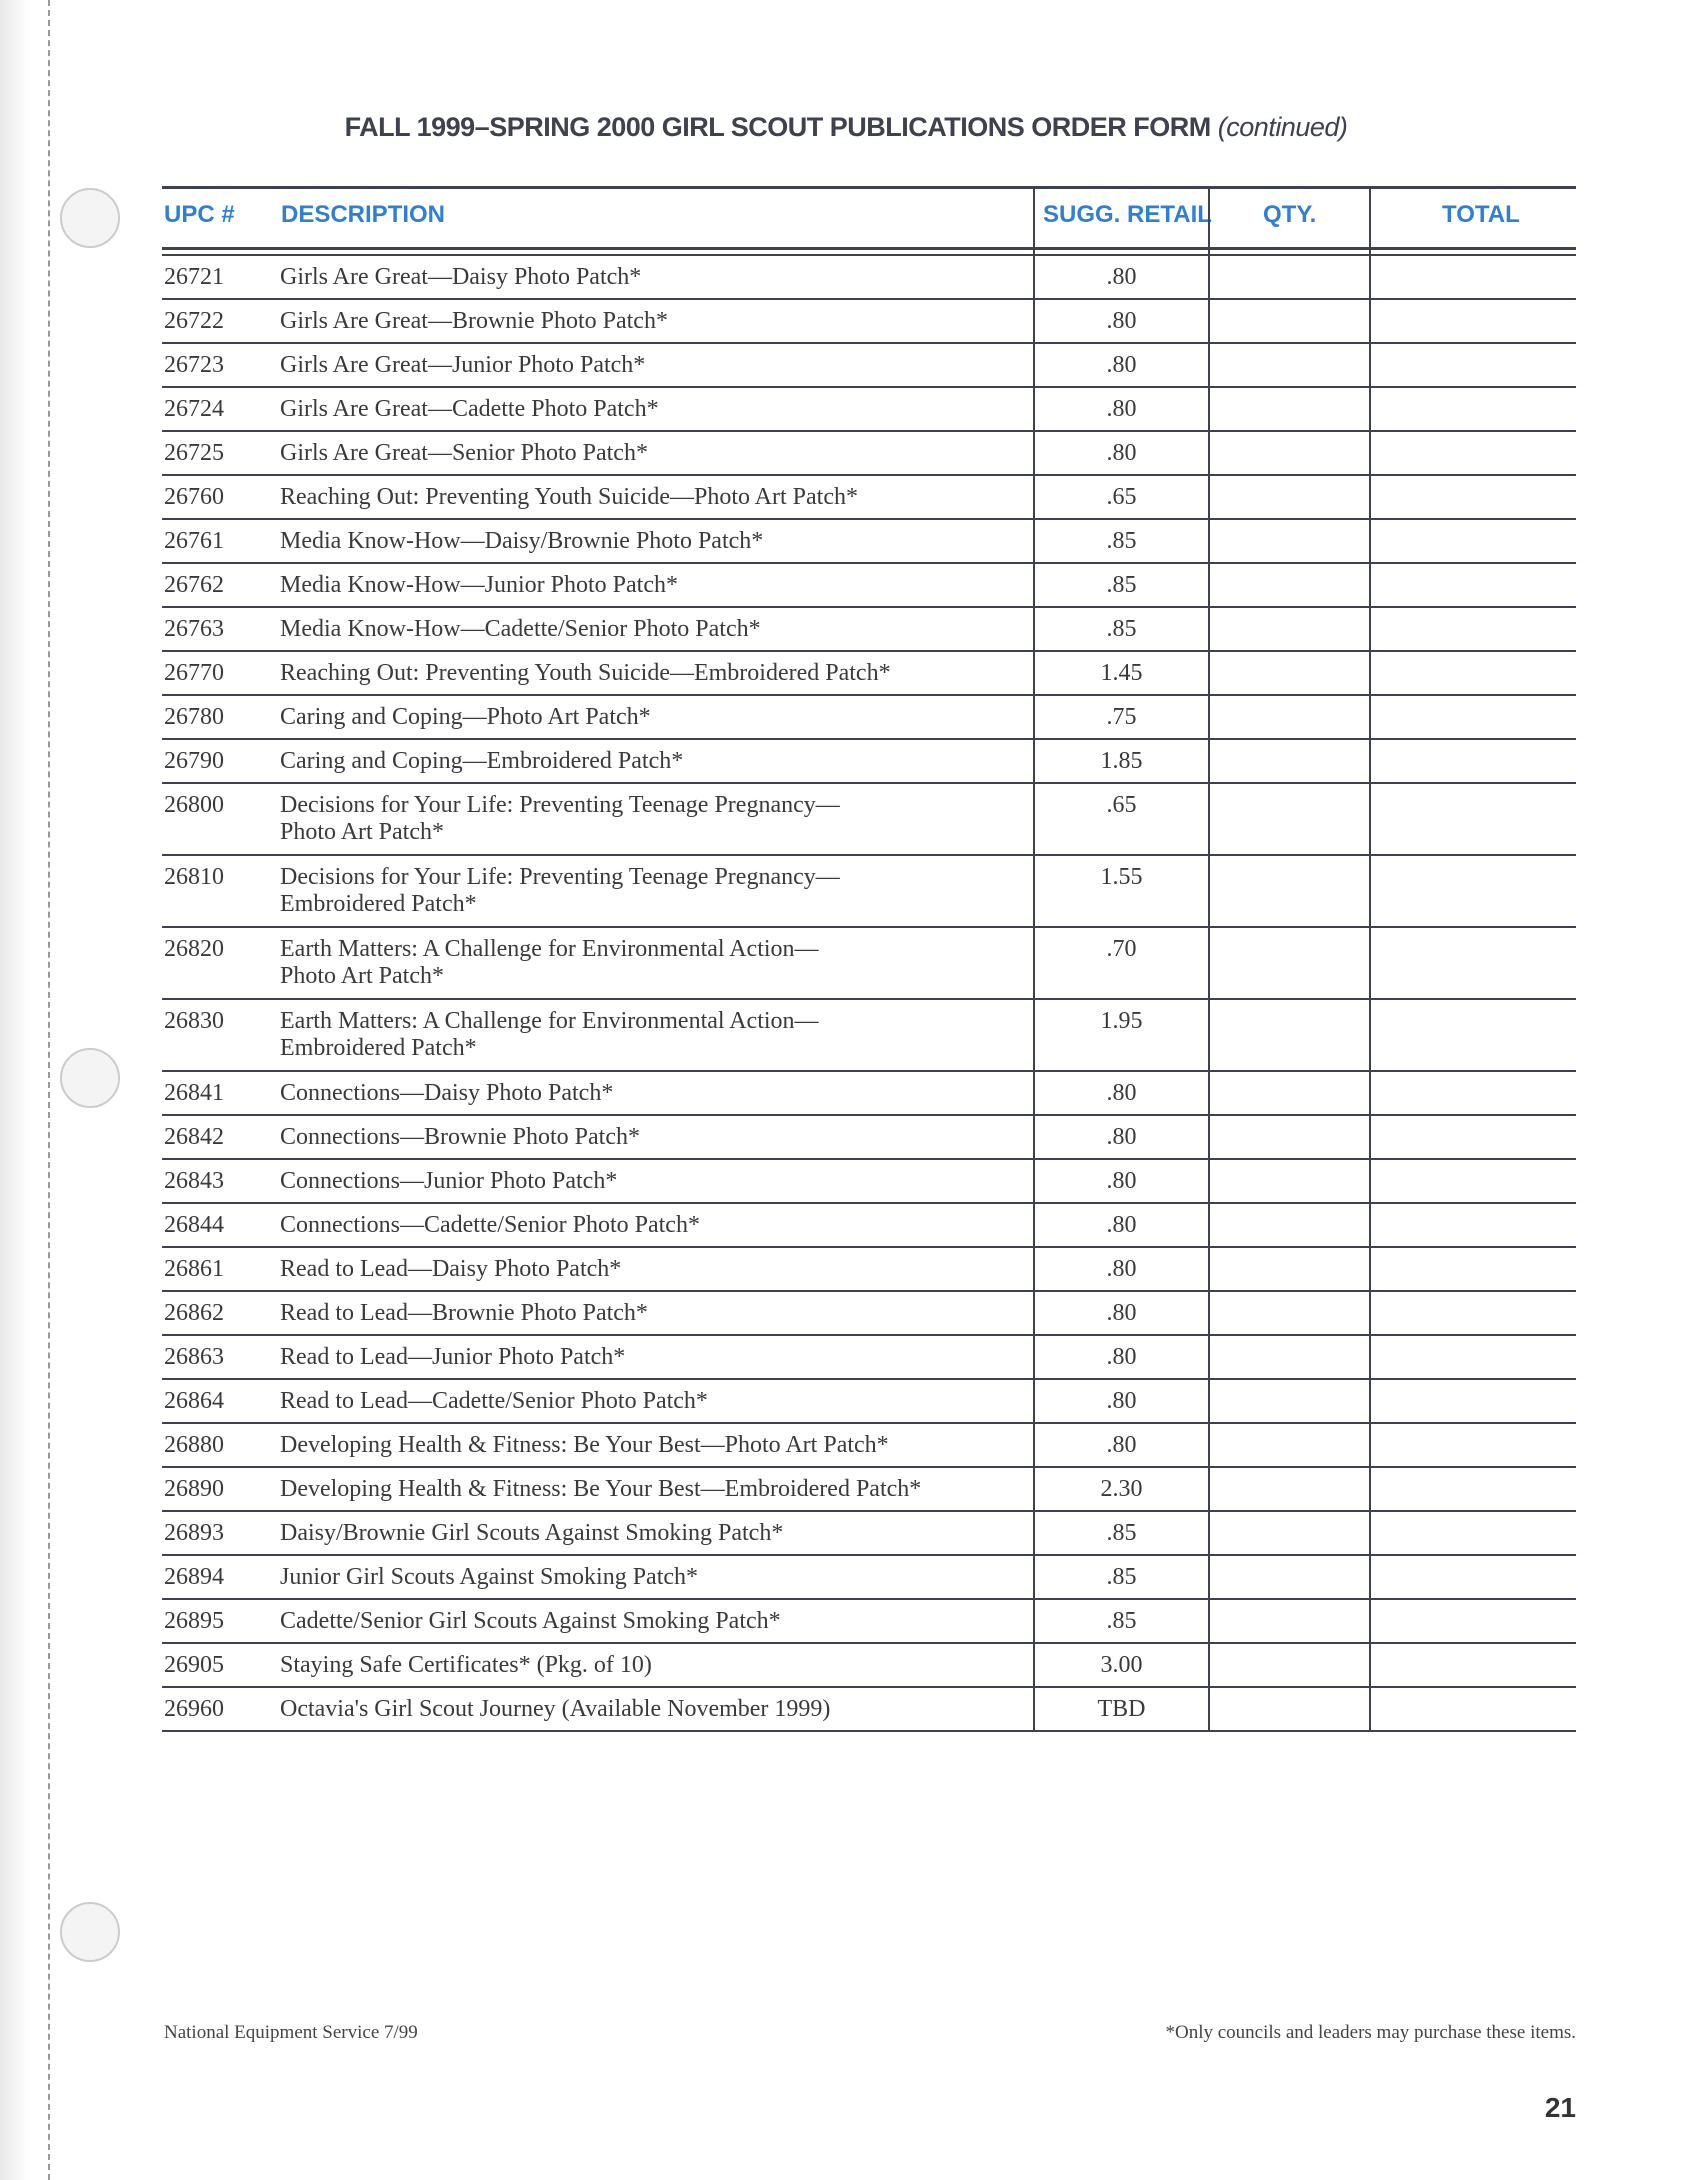  I want to click on description-cell: Read to Lead—Junior Photo Patch*, so click(452, 1357).